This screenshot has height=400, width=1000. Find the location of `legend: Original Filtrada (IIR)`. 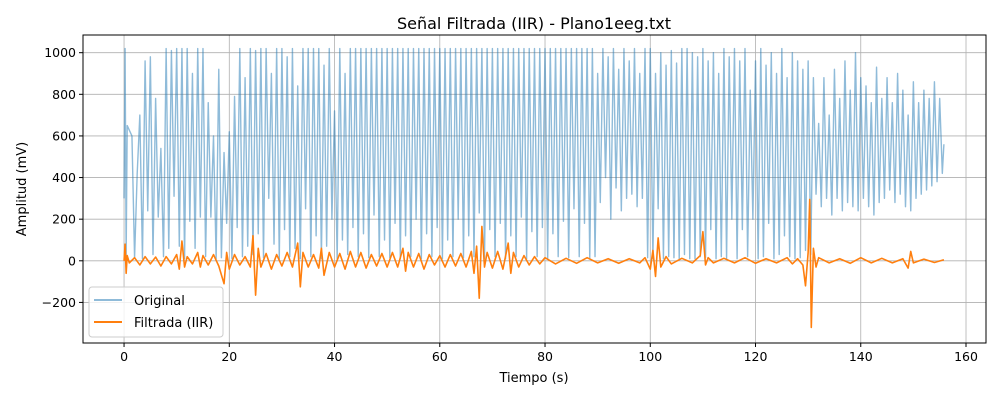

legend: Original Filtrada (IIR) is located at coordinates (156, 312).